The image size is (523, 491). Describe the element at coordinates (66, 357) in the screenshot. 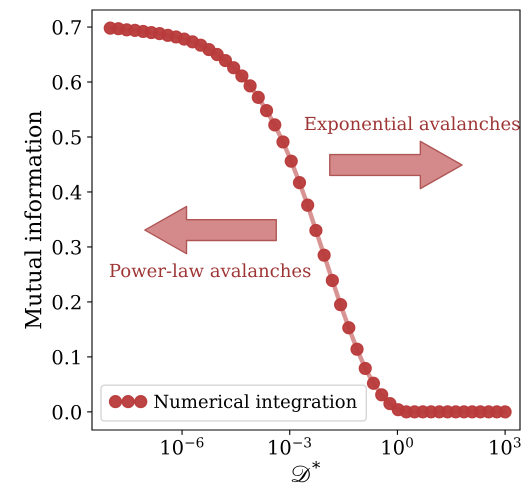

I see `y-tick-label: 0.1` at that location.